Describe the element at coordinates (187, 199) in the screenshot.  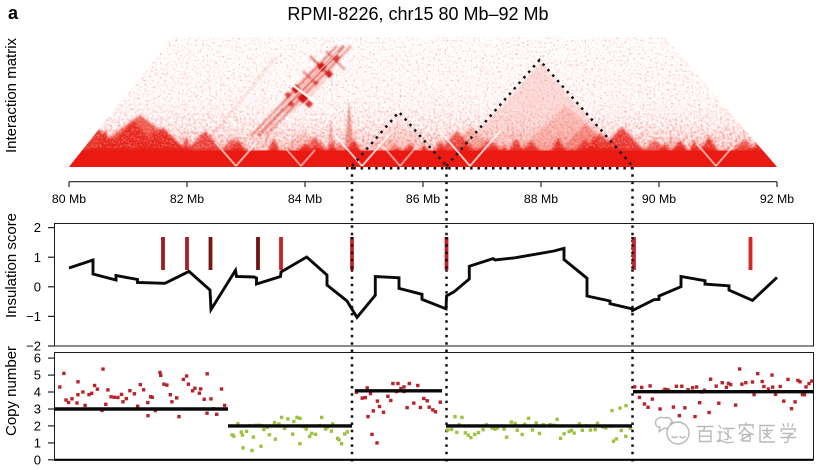
I see `svg-text: 82 Mb` at that location.